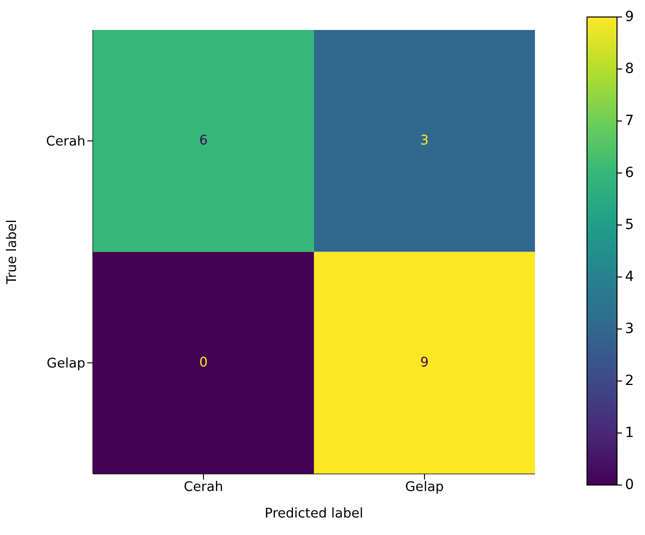 Image resolution: width=645 pixels, height=535 pixels. What do you see at coordinates (629, 69) in the screenshot?
I see `color-bar-label: 8` at bounding box center [629, 69].